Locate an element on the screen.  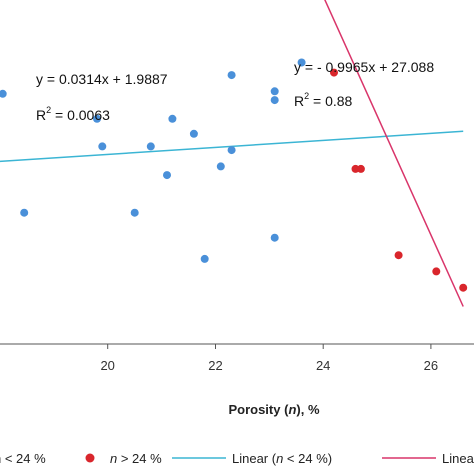
legend-label-blue-points: n < 24 % is located at coordinates (23, 458).